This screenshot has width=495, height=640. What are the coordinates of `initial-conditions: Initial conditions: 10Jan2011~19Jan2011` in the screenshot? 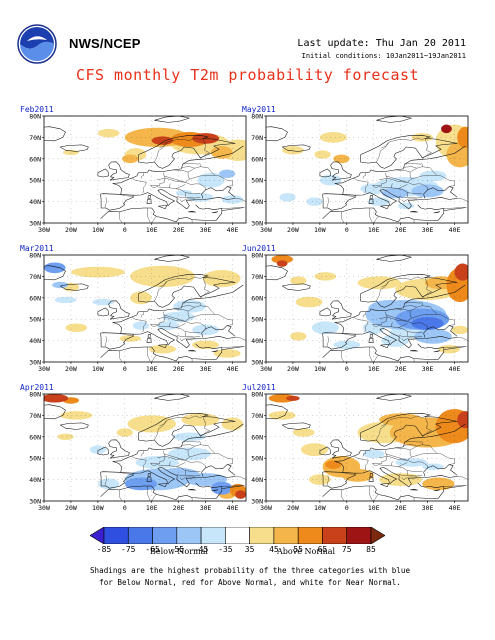 It's located at (383, 56).